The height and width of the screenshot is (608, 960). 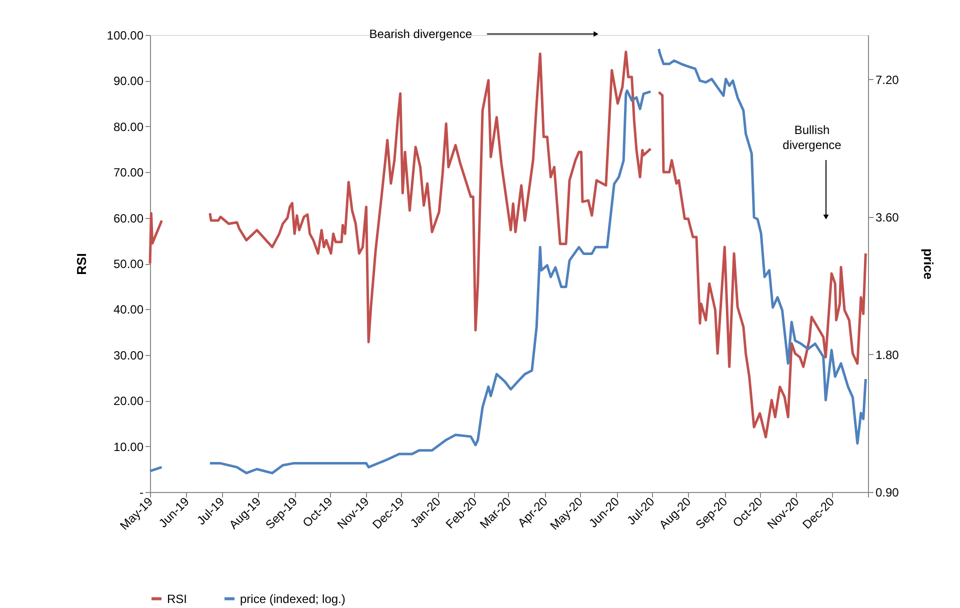 What do you see at coordinates (142, 493) in the screenshot?
I see `y-tick-label: -` at bounding box center [142, 493].